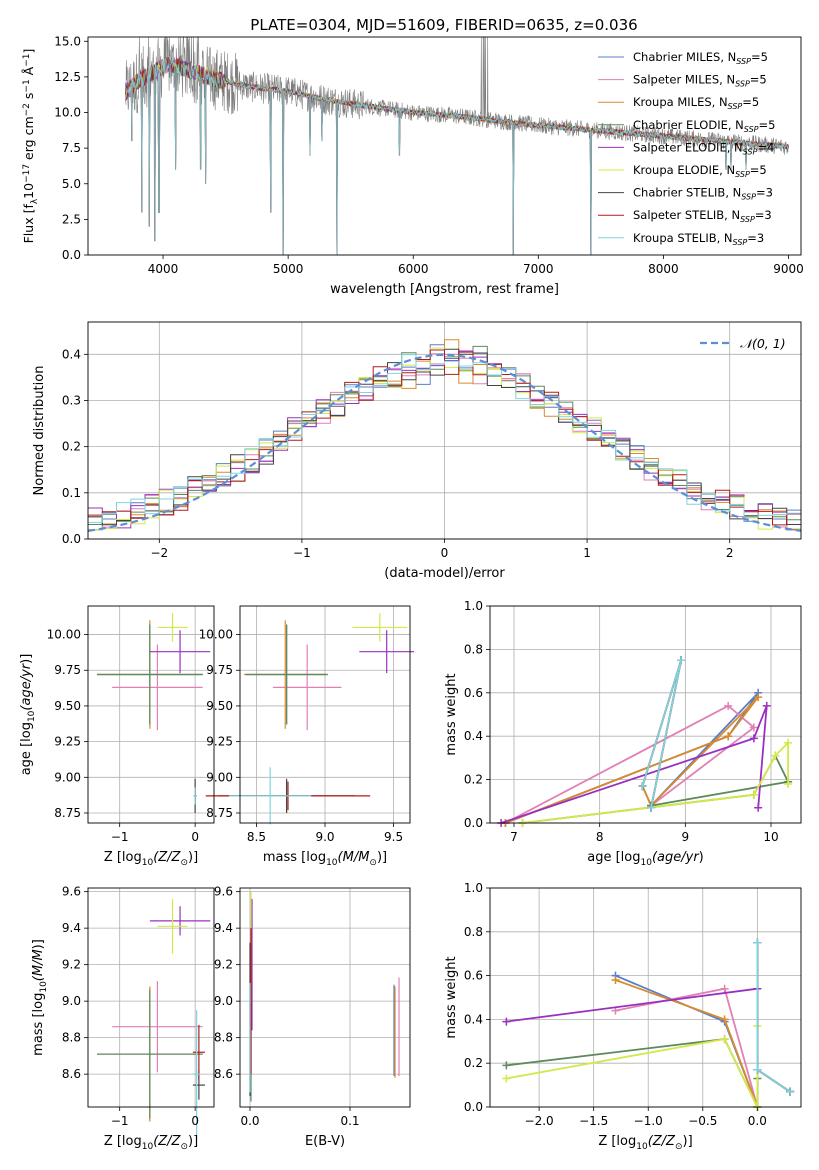 The width and height of the screenshot is (819, 1170). I want to click on mass_vs_ebv-xlabel: E(B-V), so click(325, 1141).